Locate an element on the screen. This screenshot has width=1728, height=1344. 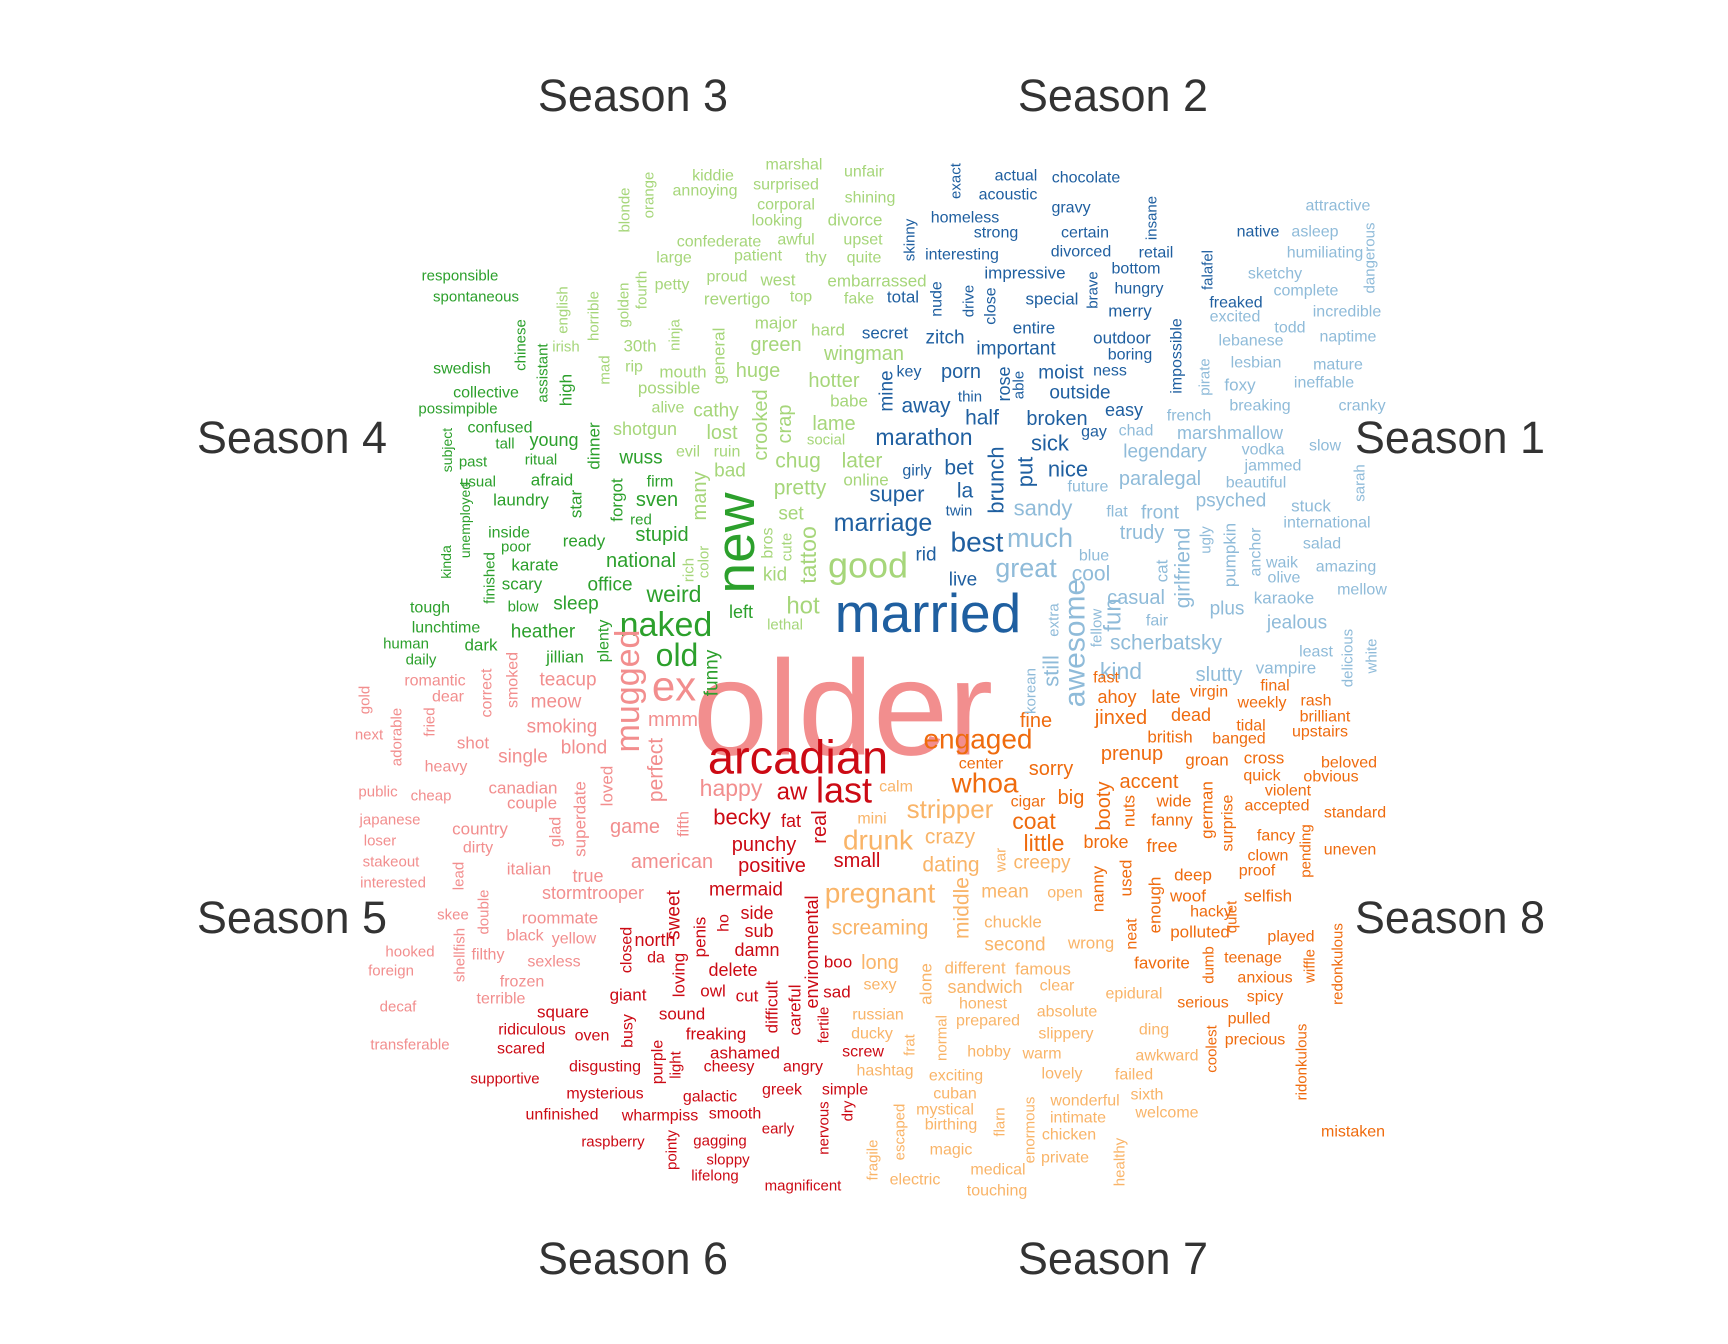
word-magic: magic is located at coordinates (951, 1150).